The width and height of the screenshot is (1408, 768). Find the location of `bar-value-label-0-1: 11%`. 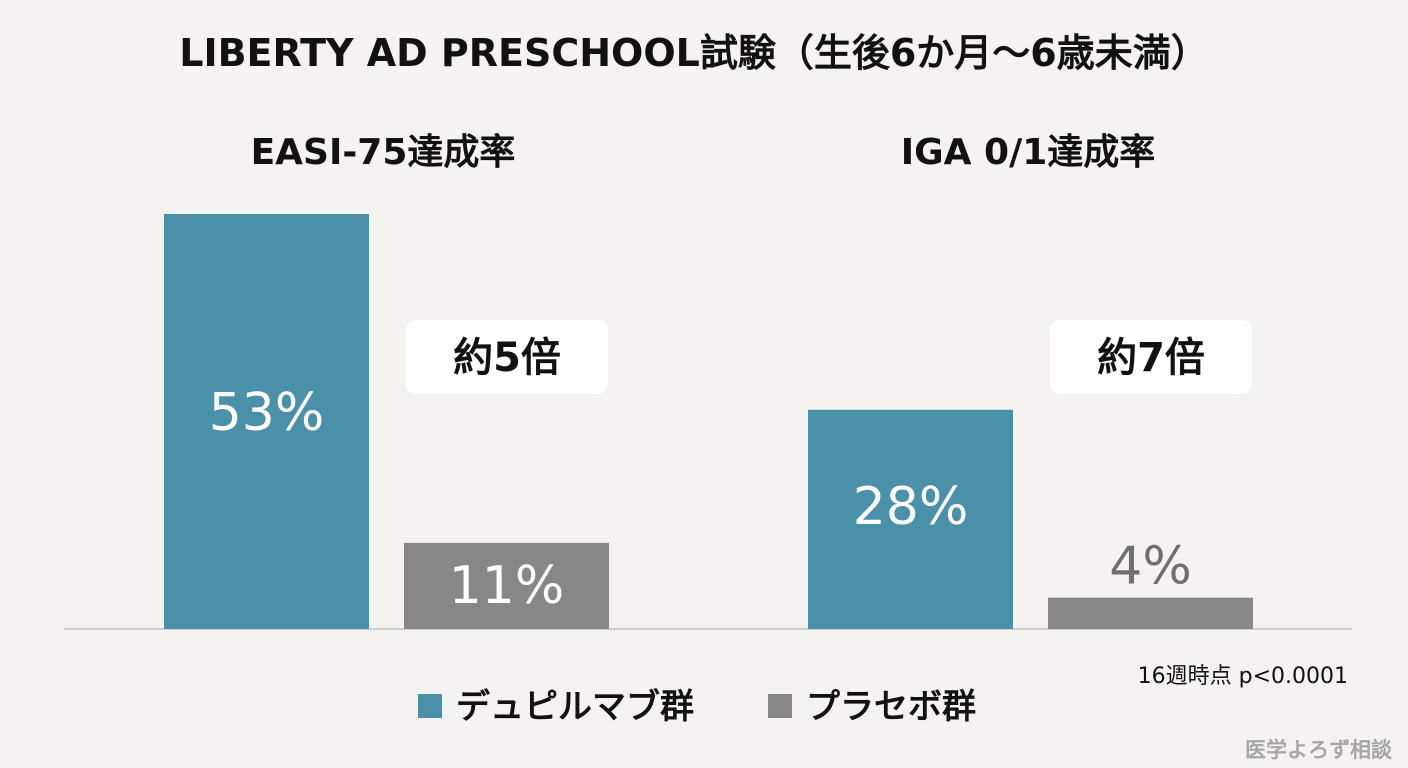

bar-value-label-0-1: 11% is located at coordinates (507, 586).